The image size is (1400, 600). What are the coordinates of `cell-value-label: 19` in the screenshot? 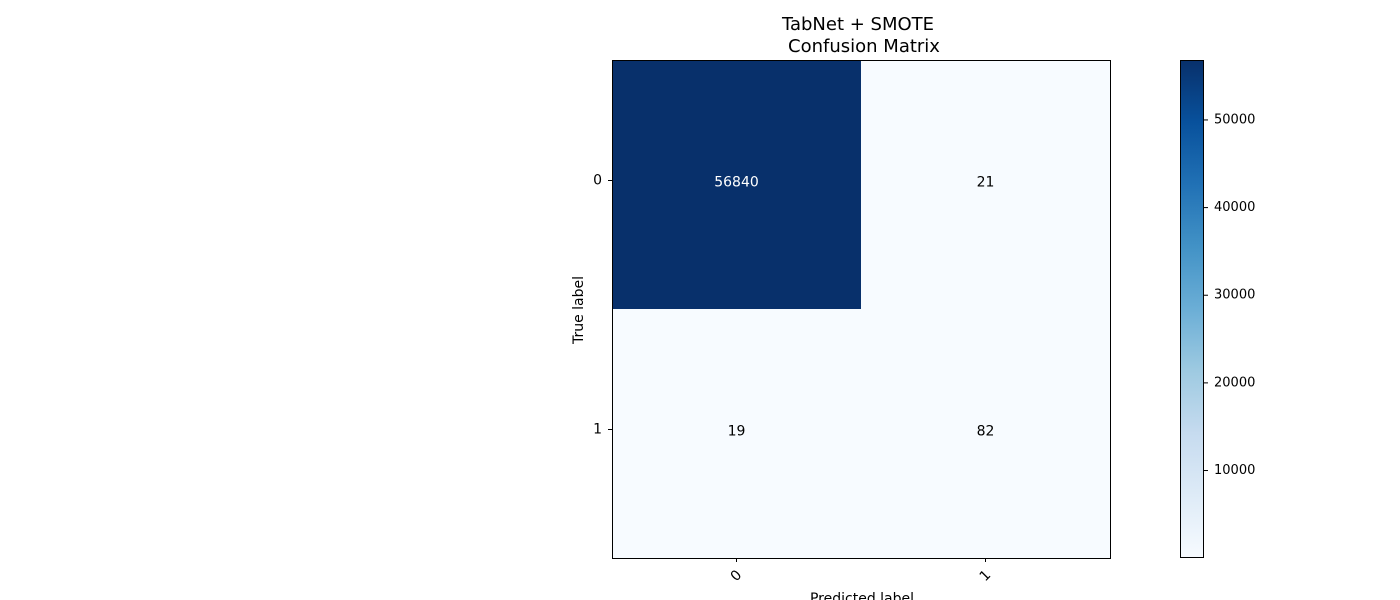 It's located at (737, 432).